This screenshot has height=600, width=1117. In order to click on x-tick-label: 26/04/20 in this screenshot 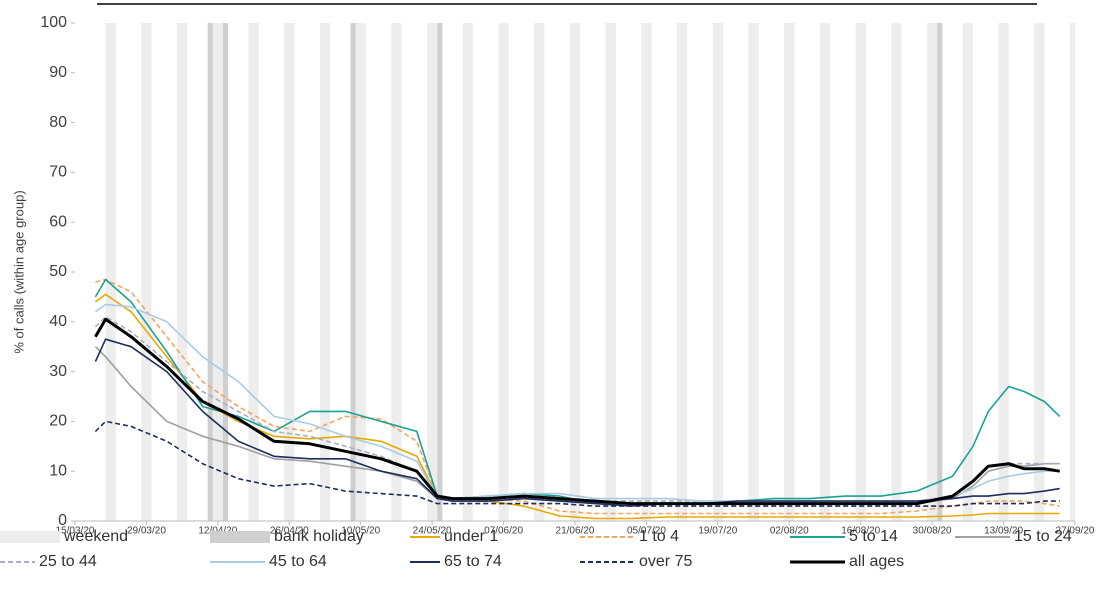, I will do `click(289, 531)`.